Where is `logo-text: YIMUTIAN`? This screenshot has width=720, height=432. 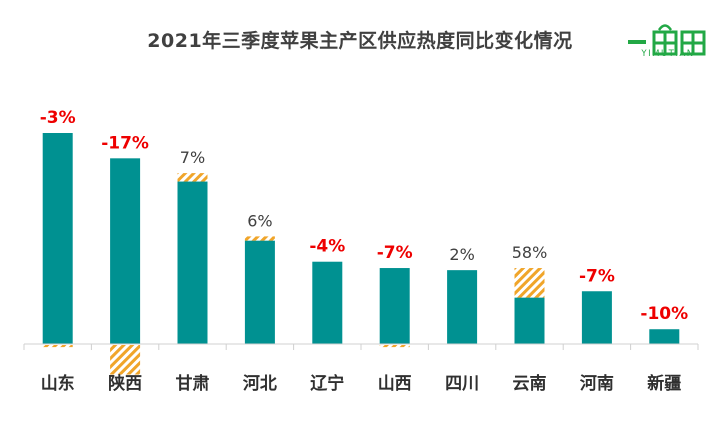 logo-text: YIMUTIAN is located at coordinates (668, 54).